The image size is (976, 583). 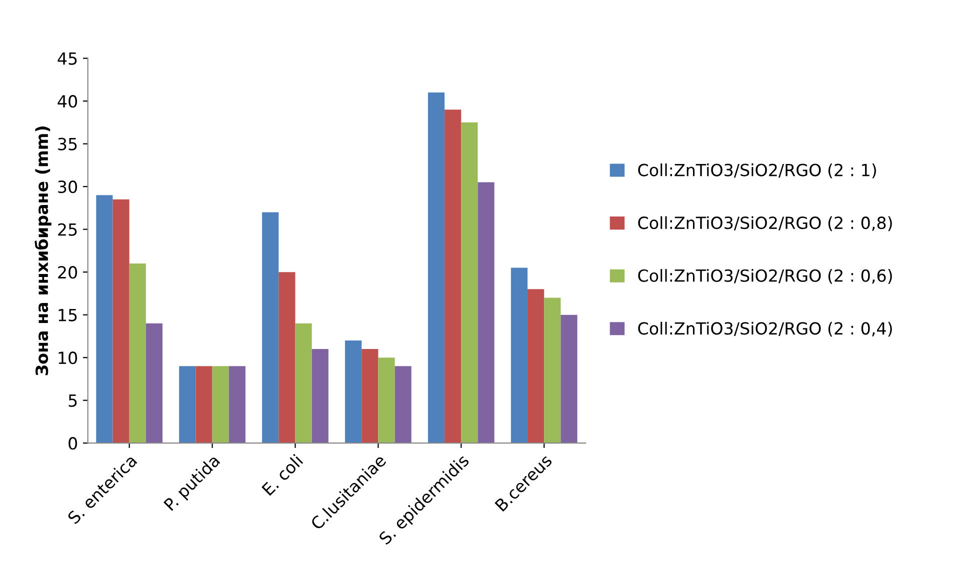 I want to click on y-tick-label: 20, so click(x=68, y=272).